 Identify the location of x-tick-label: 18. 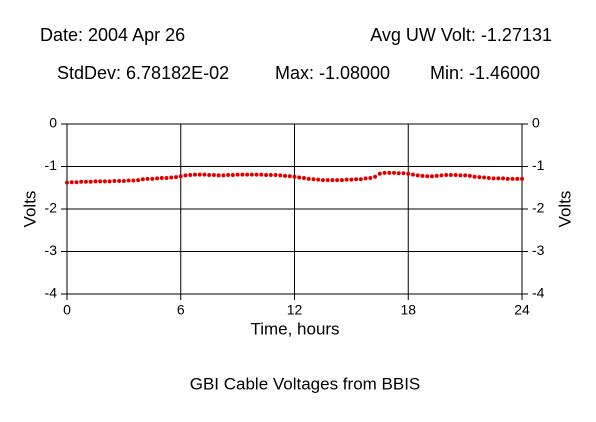
(408, 310).